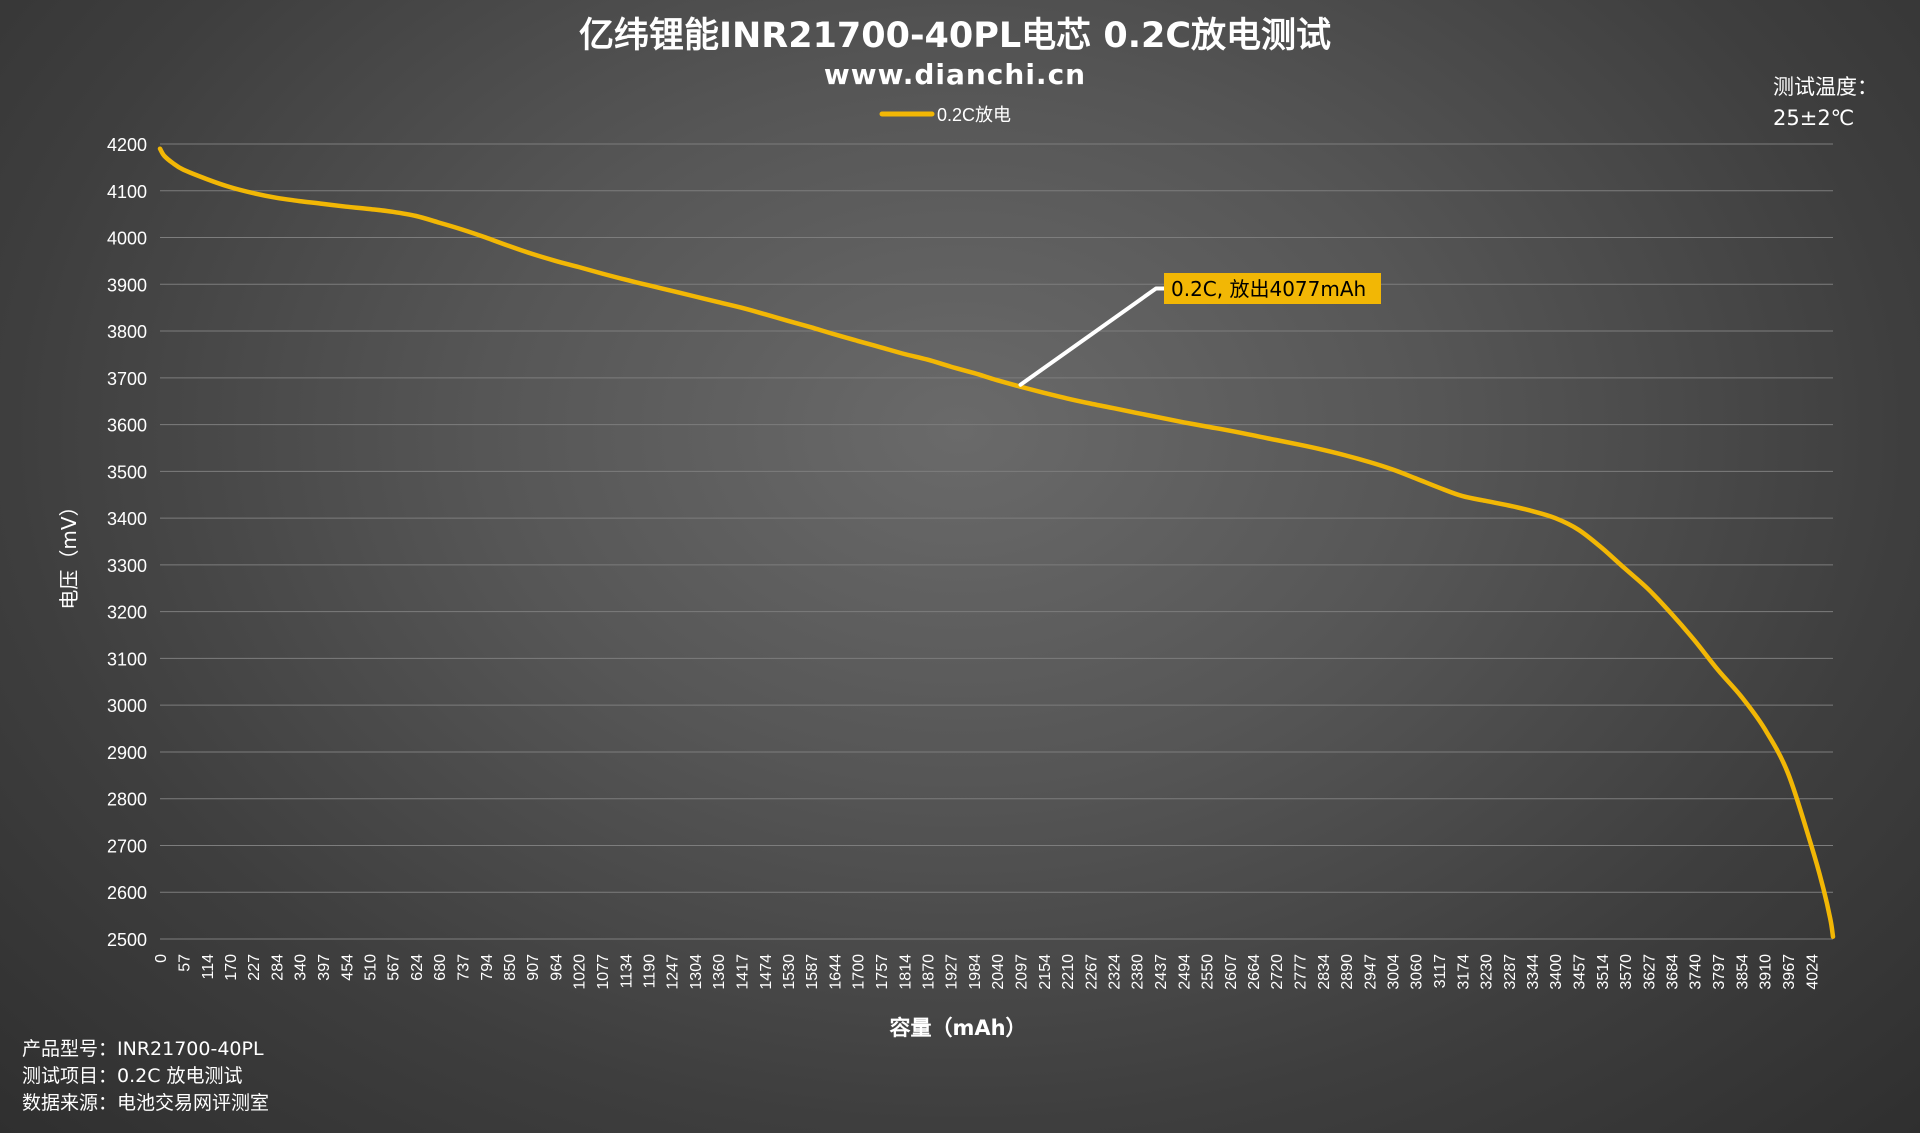 The height and width of the screenshot is (1133, 1920). What do you see at coordinates (127, 285) in the screenshot?
I see `y-tick-label: 3900` at bounding box center [127, 285].